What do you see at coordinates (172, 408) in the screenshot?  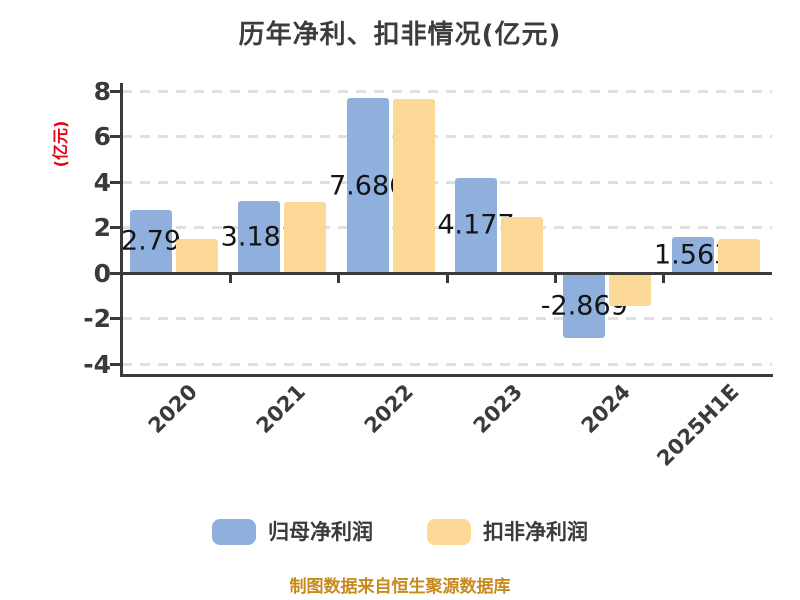 I see `x-axis-label-2020: 2020` at bounding box center [172, 408].